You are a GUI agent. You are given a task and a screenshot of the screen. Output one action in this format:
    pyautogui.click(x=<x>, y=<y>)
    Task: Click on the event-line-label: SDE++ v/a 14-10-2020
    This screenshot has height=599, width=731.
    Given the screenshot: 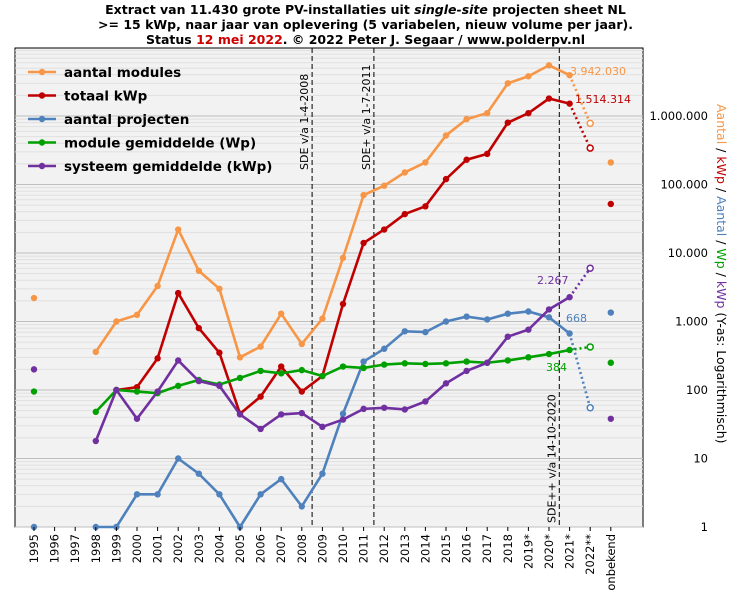 What is the action you would take?
    pyautogui.click(x=551, y=458)
    